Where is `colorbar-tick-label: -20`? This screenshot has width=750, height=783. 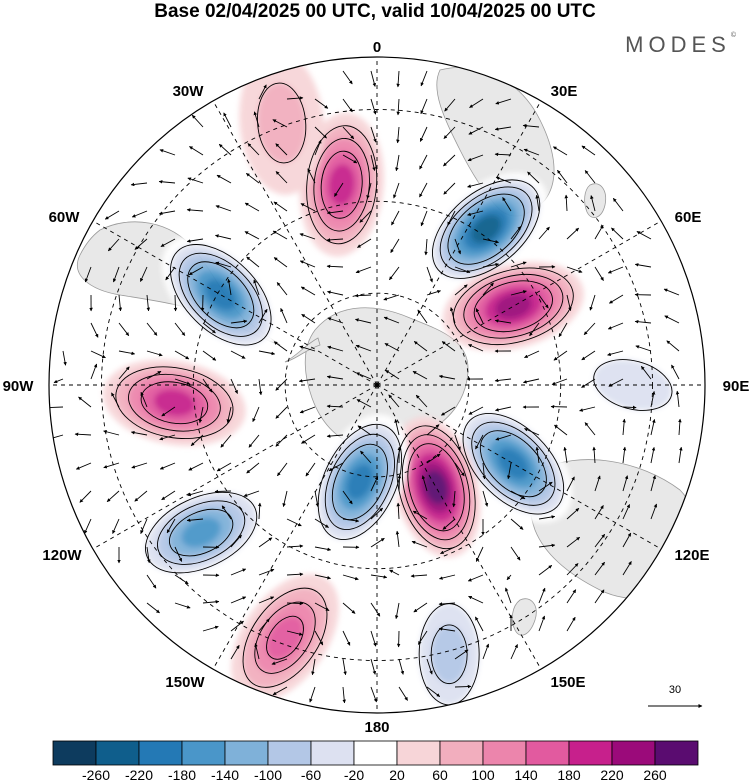
colorbar-tick-label: -20 is located at coordinates (354, 774).